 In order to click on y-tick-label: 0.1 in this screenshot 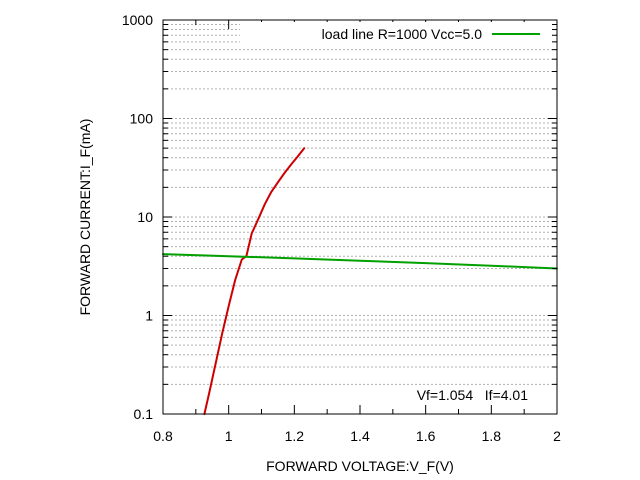, I will do `click(144, 414)`.